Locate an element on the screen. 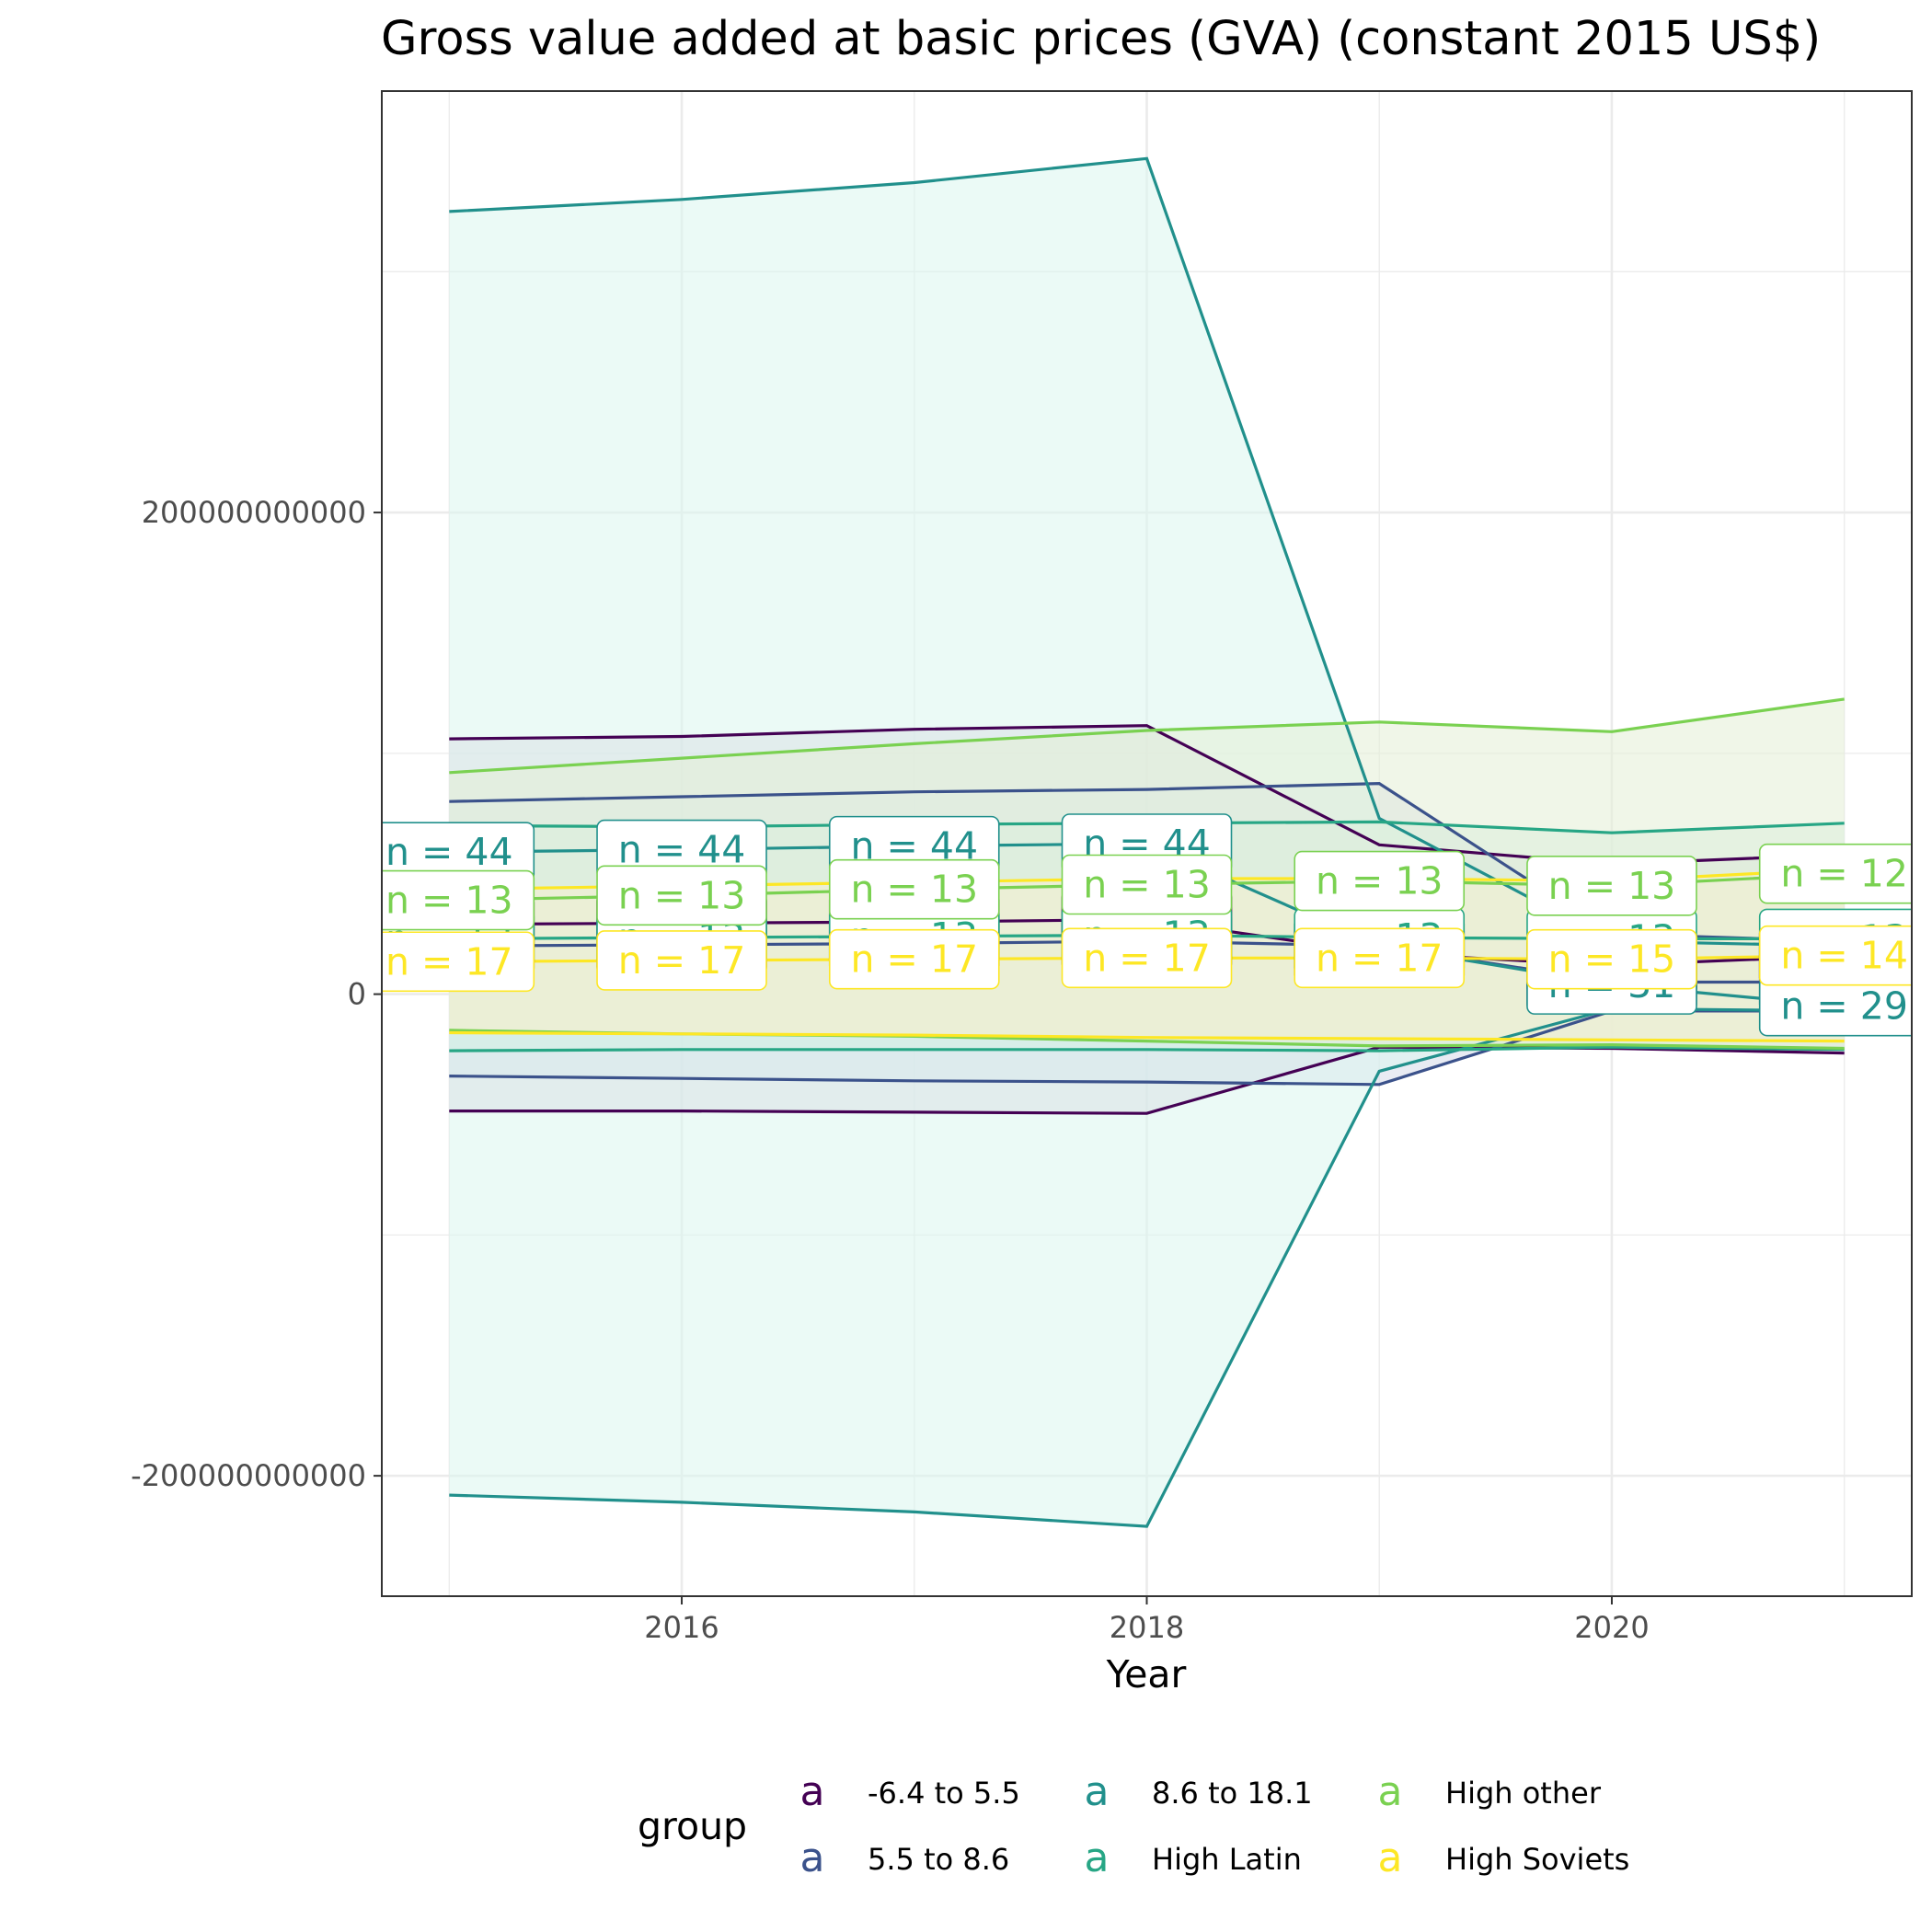 Image resolution: width=1932 pixels, height=1932 pixels. n-label-text: n = 29 is located at coordinates (1844, 1006).